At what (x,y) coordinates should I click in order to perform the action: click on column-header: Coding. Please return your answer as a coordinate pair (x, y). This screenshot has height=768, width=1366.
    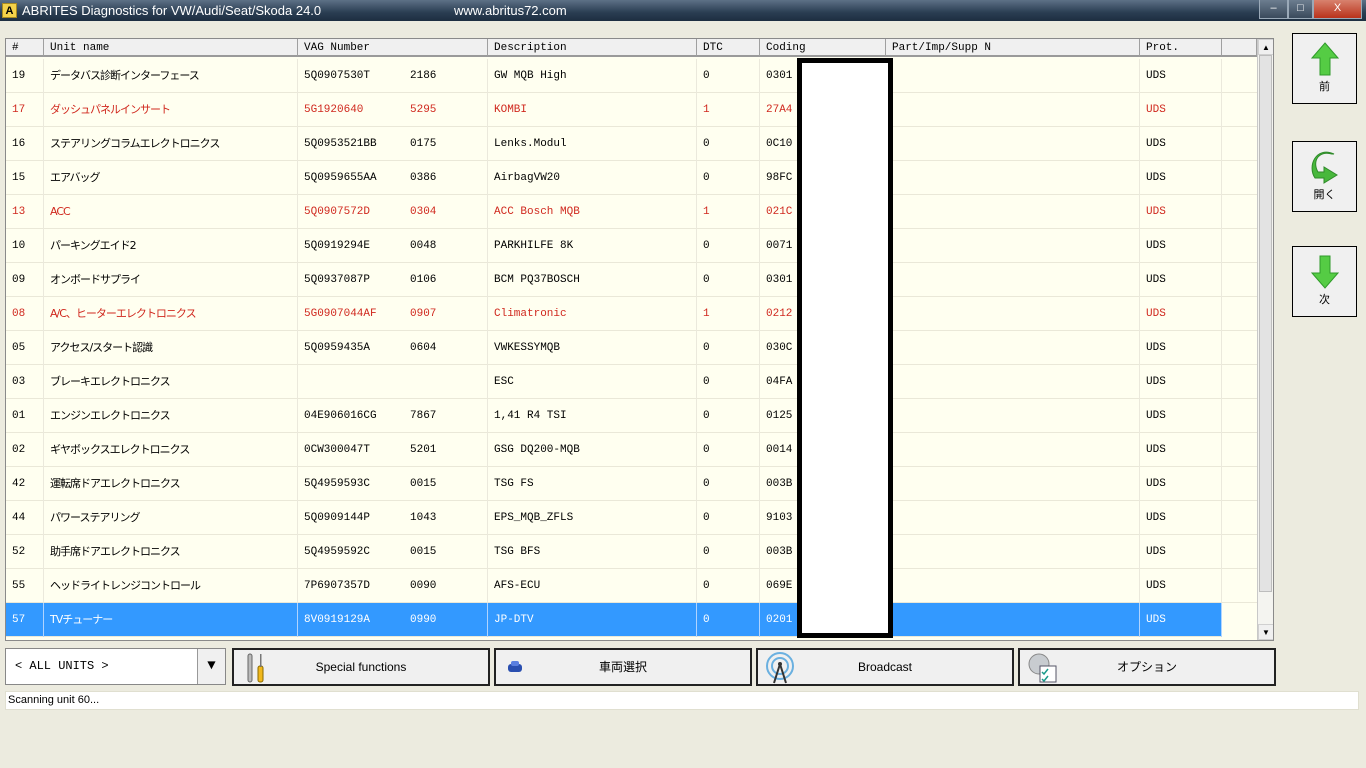
    Looking at the image, I should click on (823, 48).